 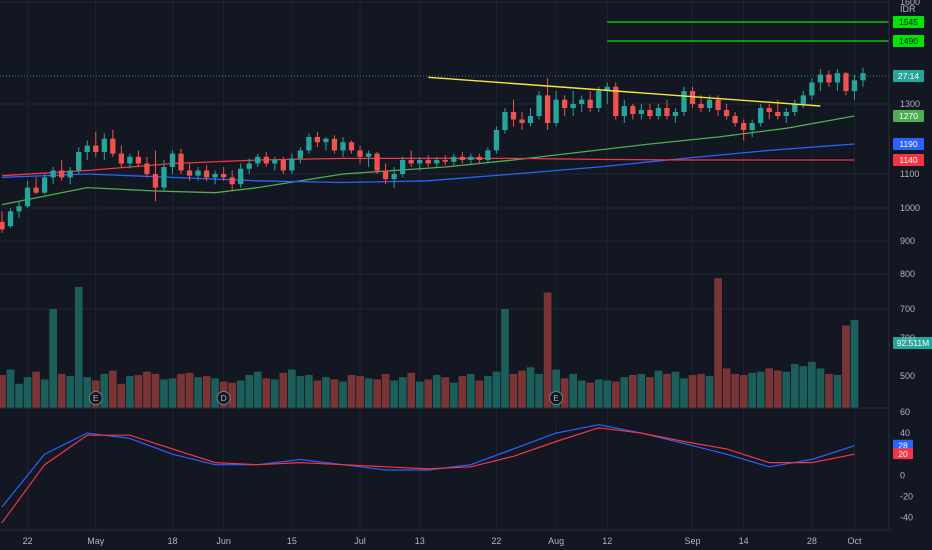 What do you see at coordinates (428, 466) in the screenshot?
I see `osc-line` at bounding box center [428, 466].